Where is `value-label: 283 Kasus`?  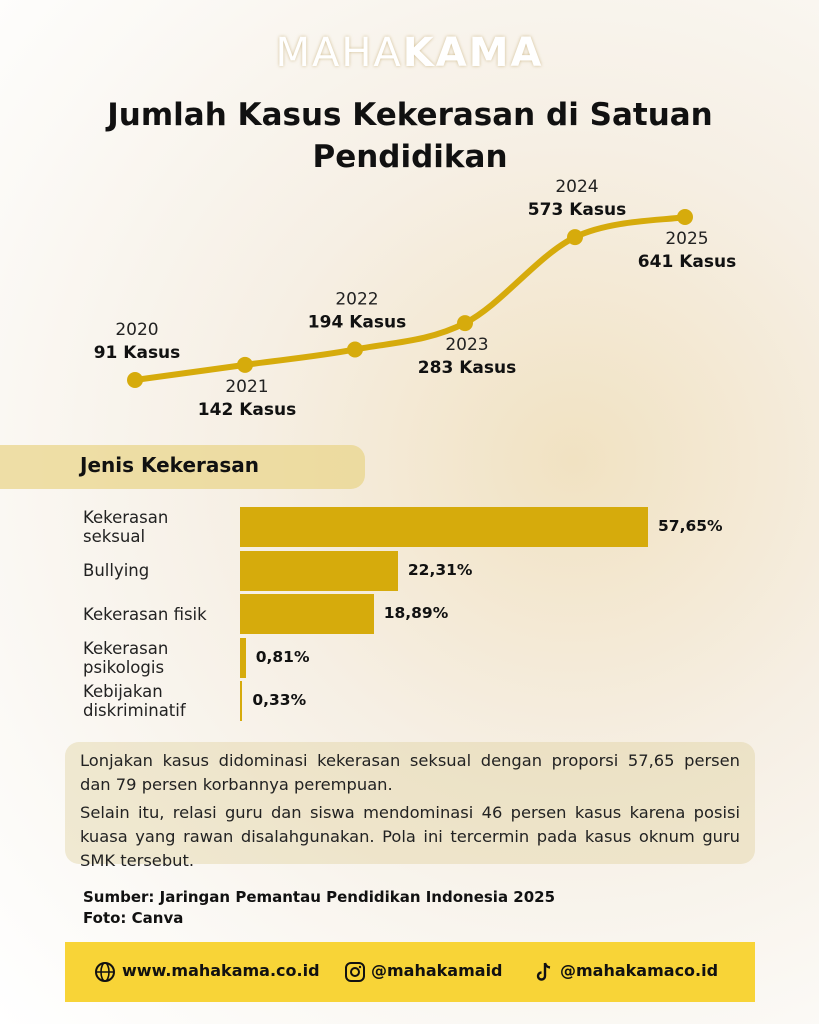 value-label: 283 Kasus is located at coordinates (467, 368).